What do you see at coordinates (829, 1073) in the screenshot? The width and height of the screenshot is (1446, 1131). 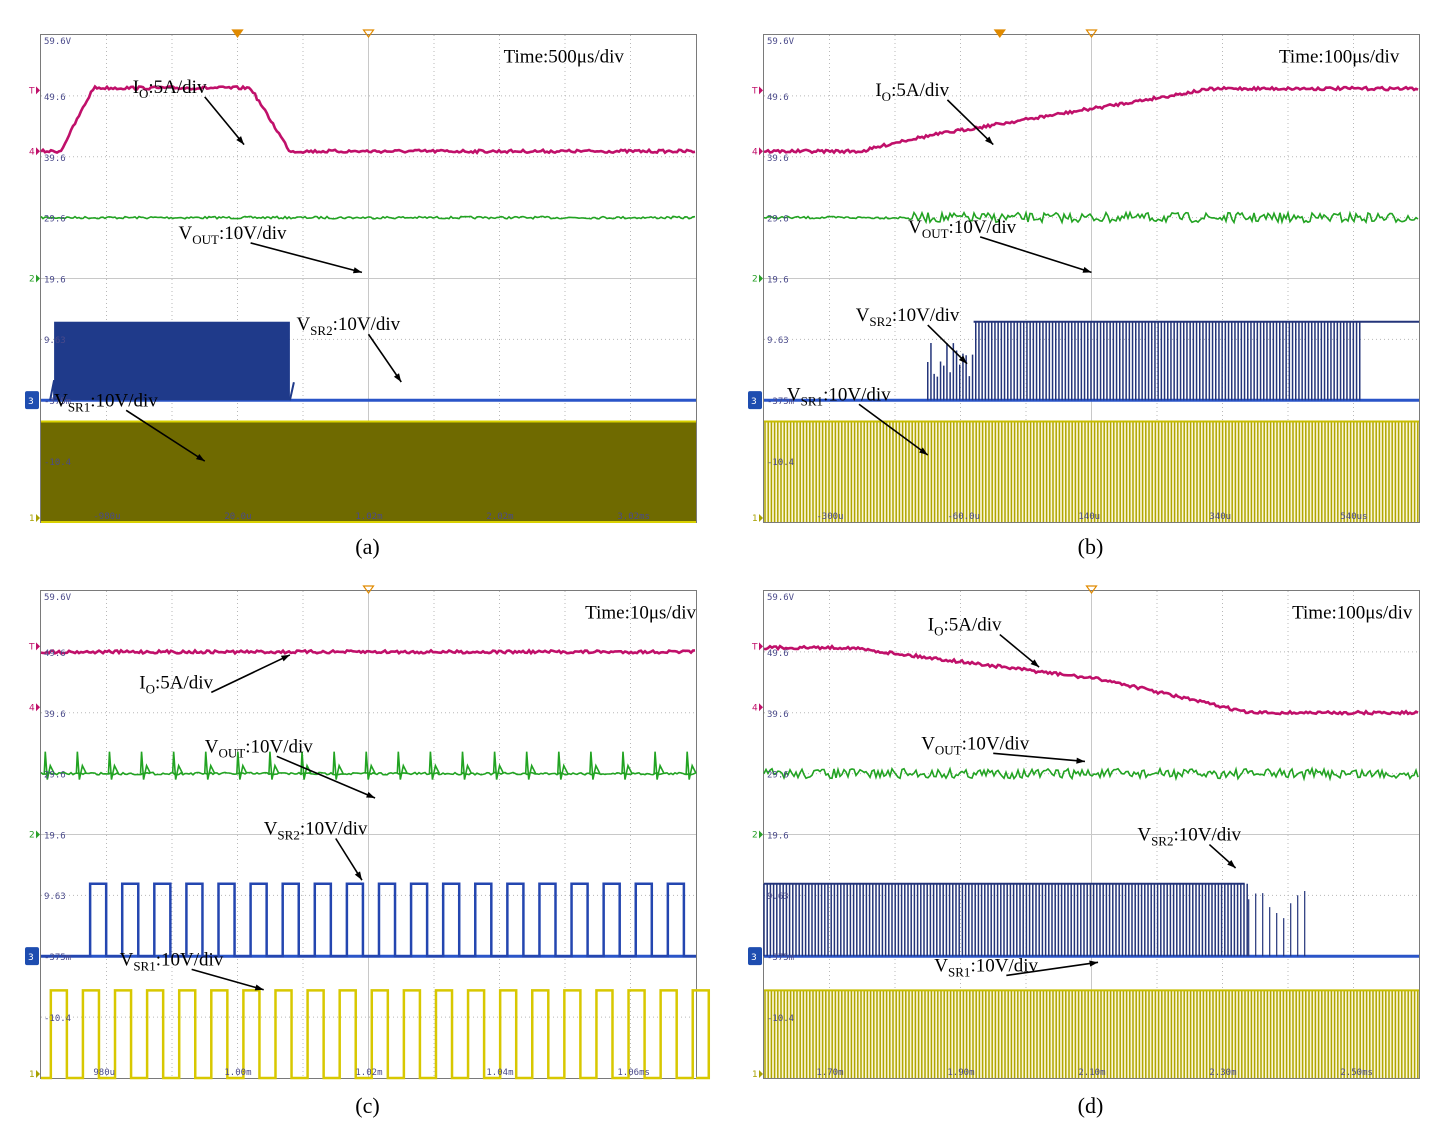 I see `time-tick-label: 1.70m` at bounding box center [829, 1073].